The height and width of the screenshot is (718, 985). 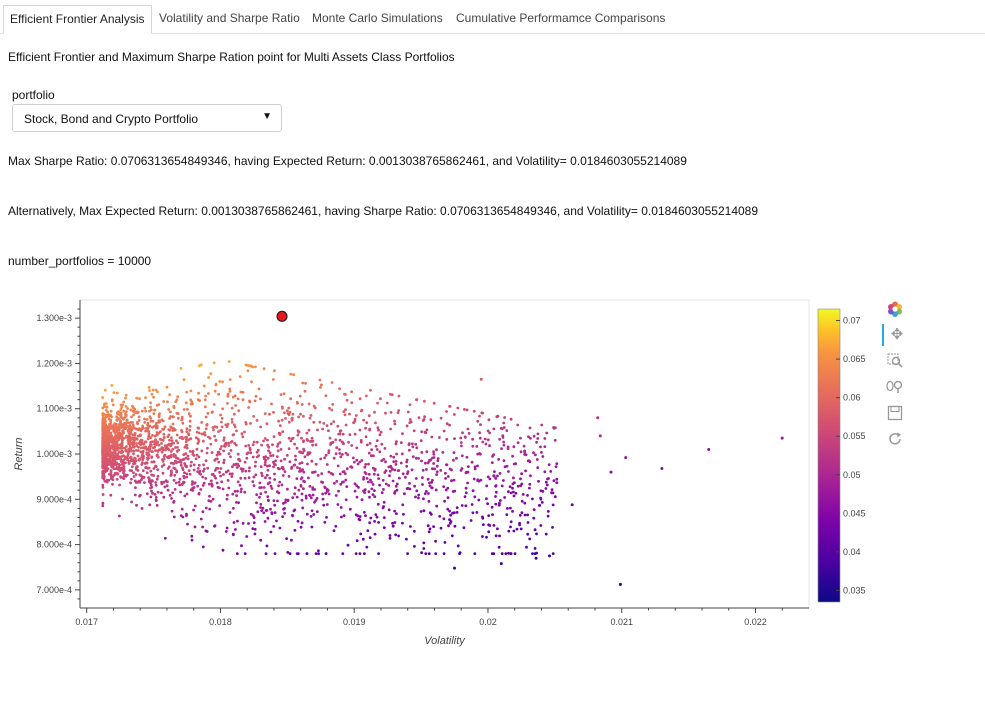 What do you see at coordinates (377, 18) in the screenshot?
I see `tab-monte-carlo-simulations: Monte Carlo Simulations` at bounding box center [377, 18].